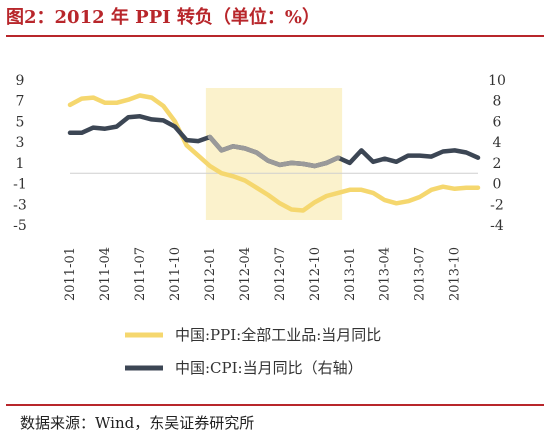 The width and height of the screenshot is (550, 439). I want to click on source-divider, so click(275, 405).